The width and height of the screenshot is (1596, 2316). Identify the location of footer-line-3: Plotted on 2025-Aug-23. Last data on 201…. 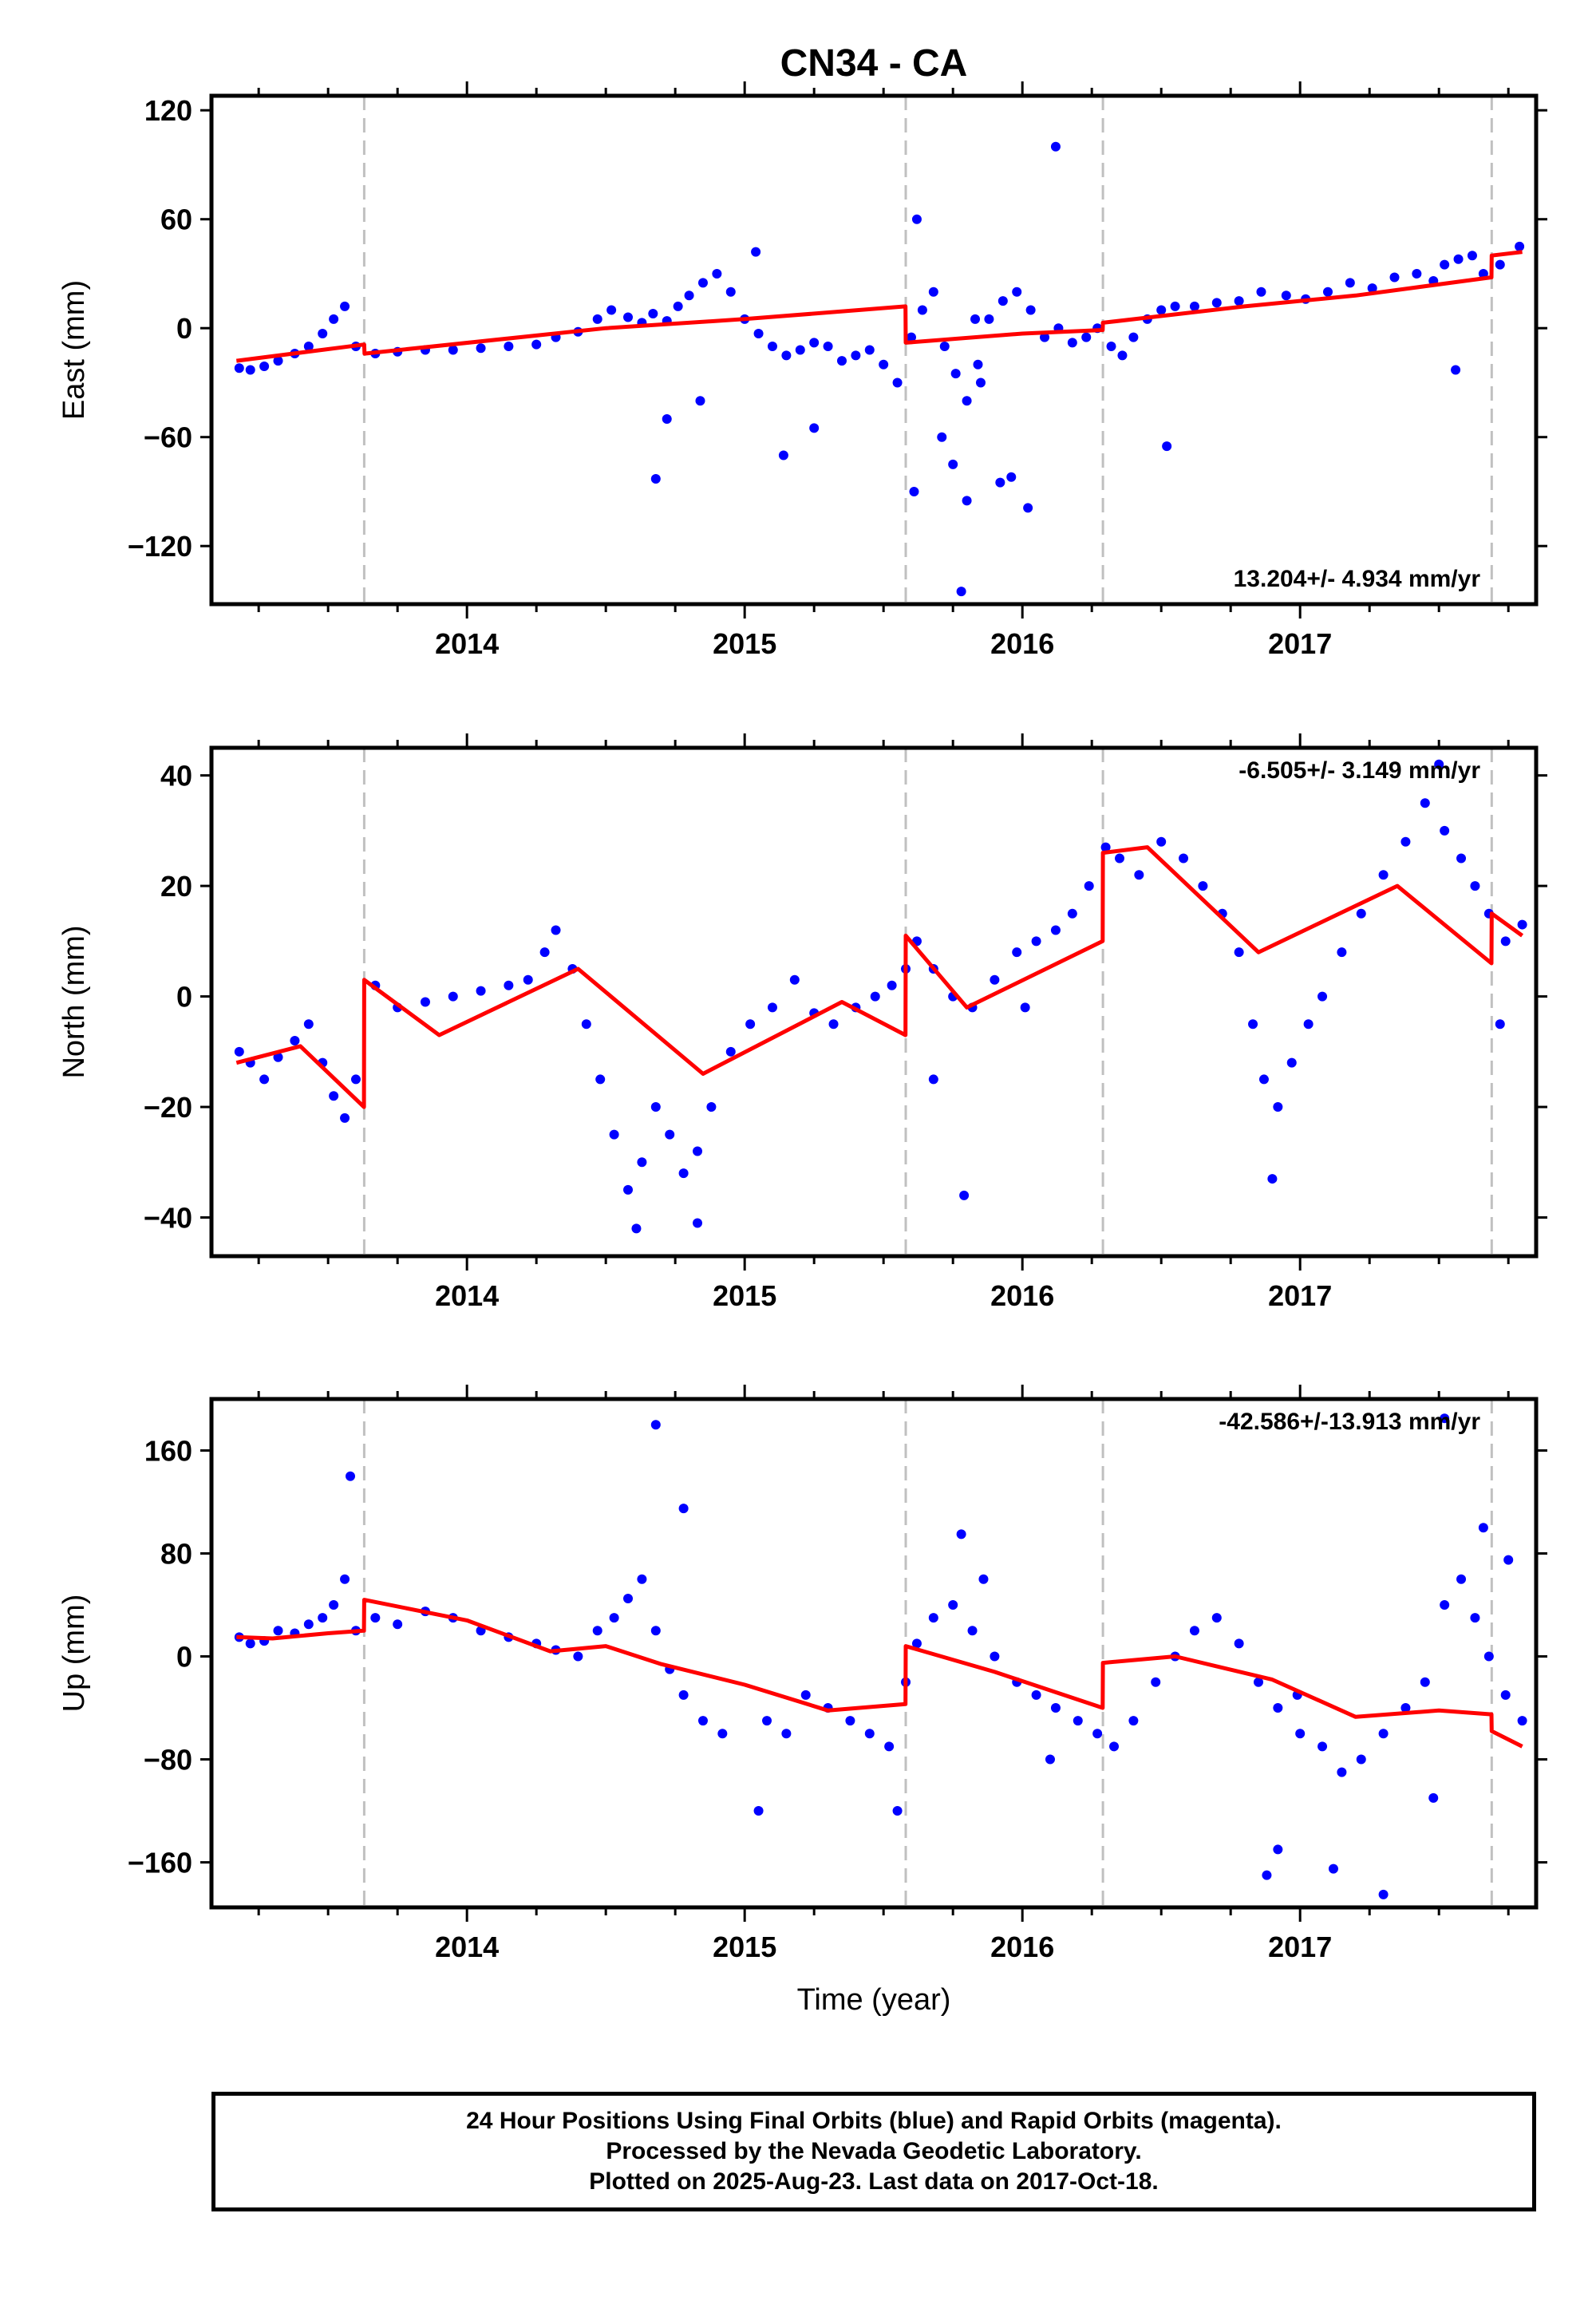
(874, 2181).